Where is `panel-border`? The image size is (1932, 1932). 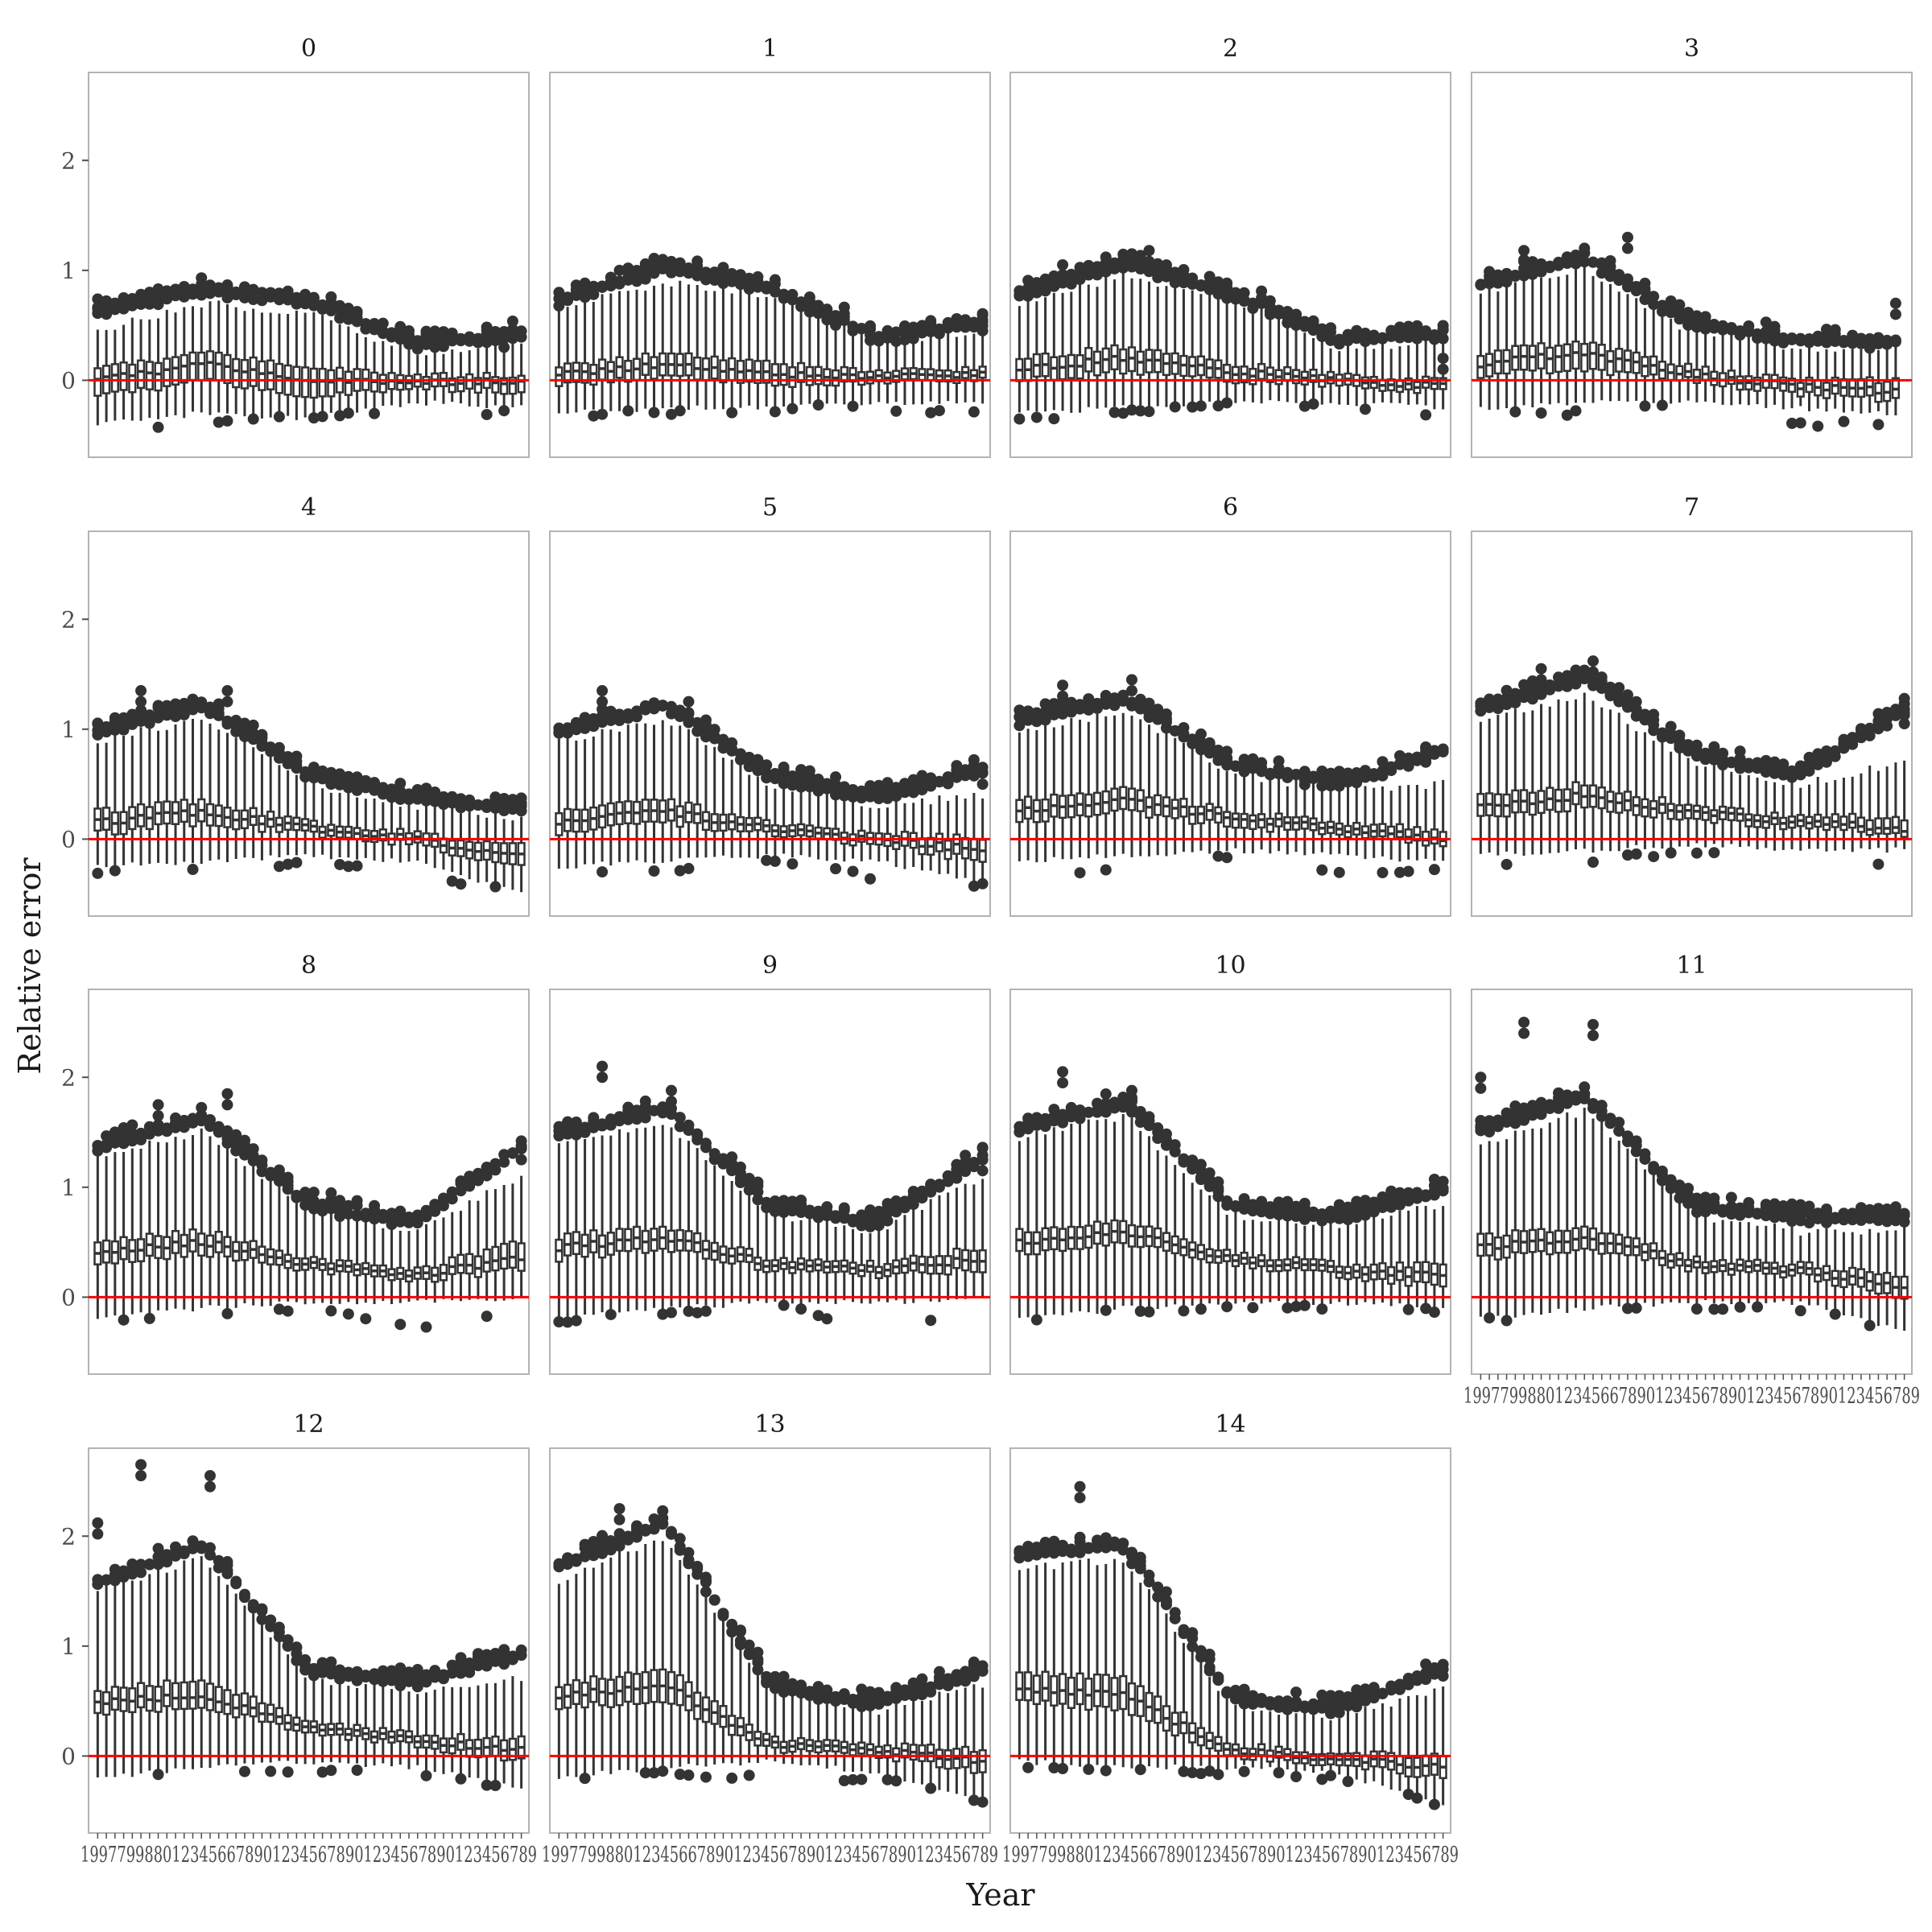
panel-border is located at coordinates (1230, 1182).